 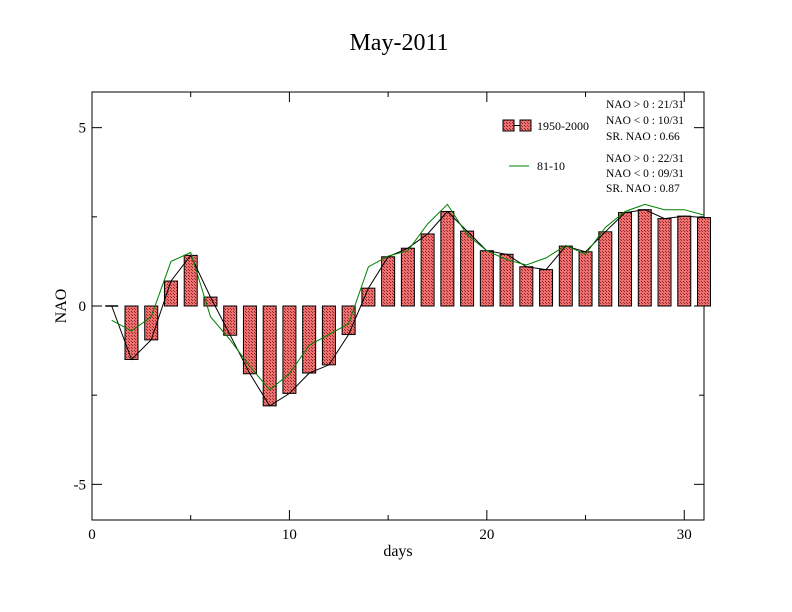 What do you see at coordinates (645, 159) in the screenshot?
I see `annotation-line: NAO > 0 : 22/31` at bounding box center [645, 159].